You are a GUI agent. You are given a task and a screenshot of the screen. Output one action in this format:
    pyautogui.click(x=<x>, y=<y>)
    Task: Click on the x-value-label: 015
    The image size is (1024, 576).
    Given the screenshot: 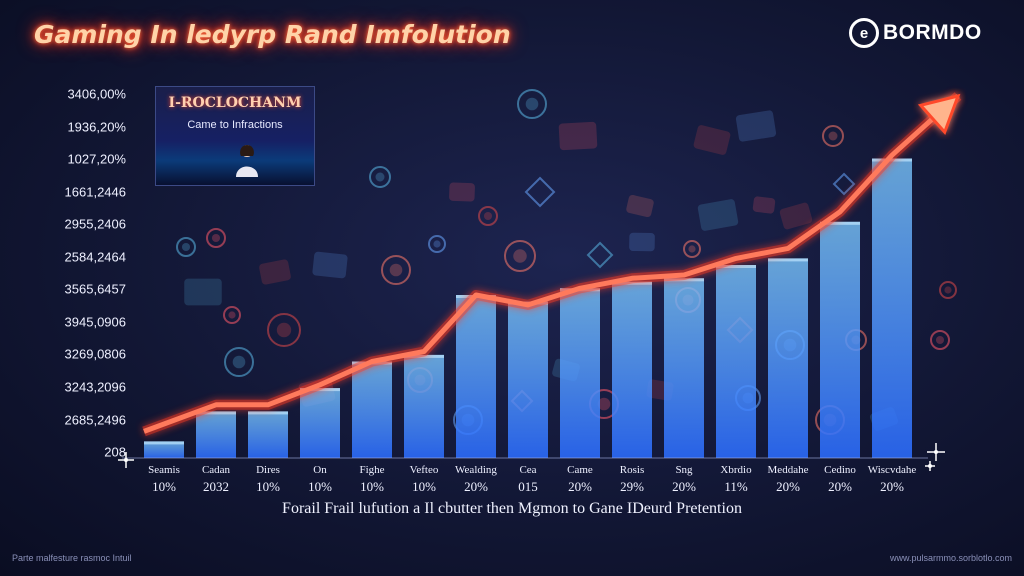 What is the action you would take?
    pyautogui.click(x=528, y=486)
    